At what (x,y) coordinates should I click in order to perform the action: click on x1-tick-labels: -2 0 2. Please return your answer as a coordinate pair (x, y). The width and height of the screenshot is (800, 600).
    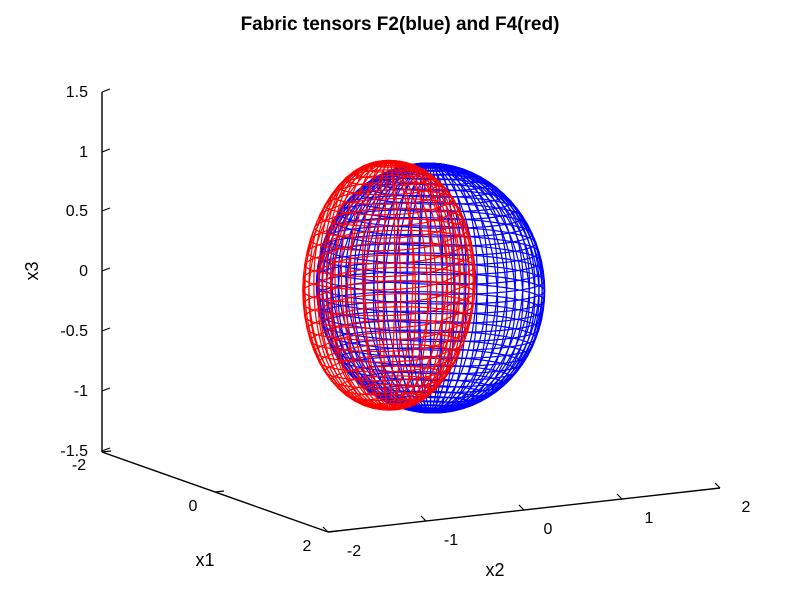
    Looking at the image, I should click on (192, 506).